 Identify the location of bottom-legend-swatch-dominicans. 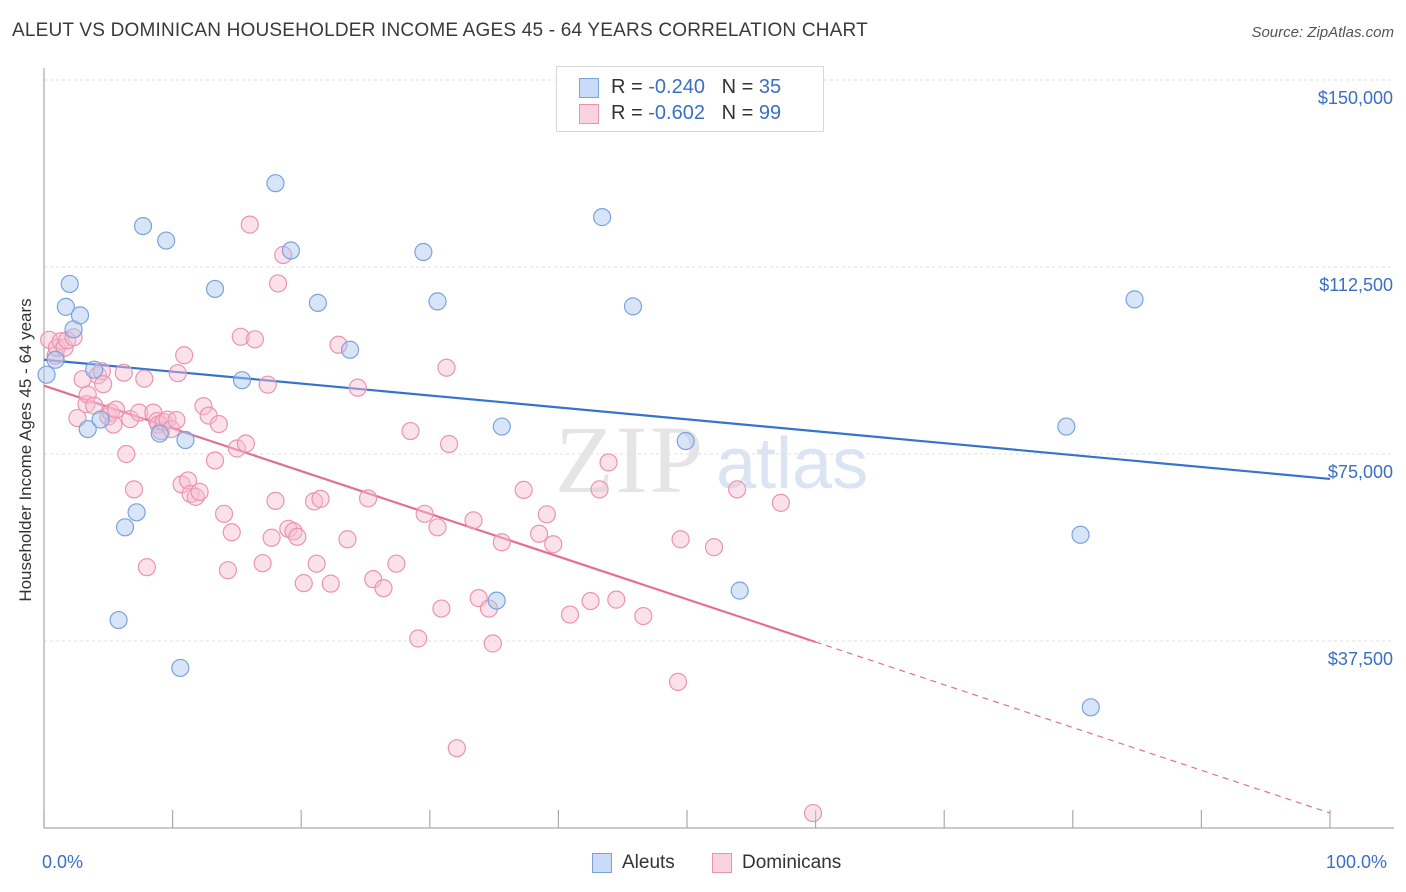
(722, 863).